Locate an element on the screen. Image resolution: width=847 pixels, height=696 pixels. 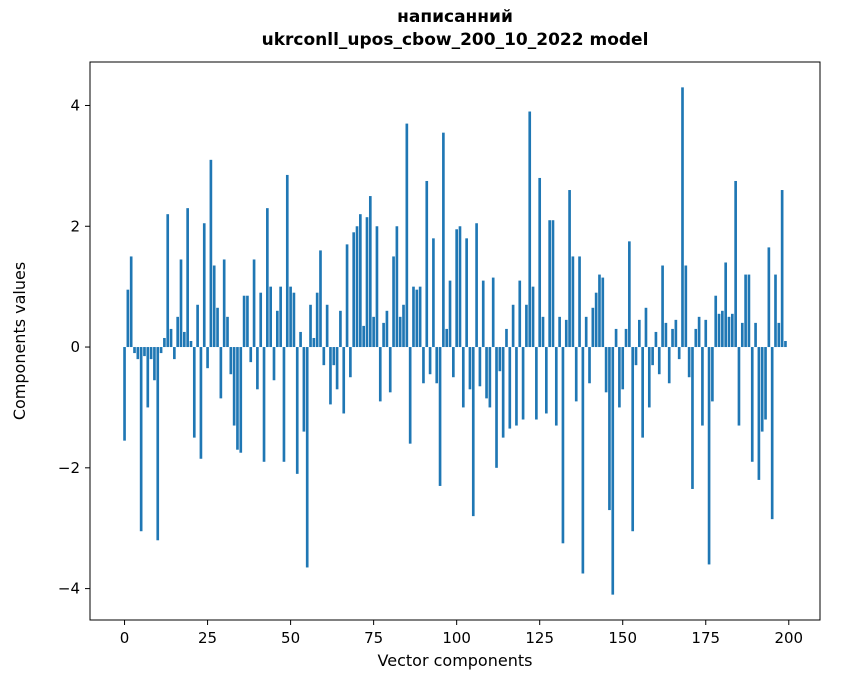
x-tick-label: 25 is located at coordinates (207, 638).